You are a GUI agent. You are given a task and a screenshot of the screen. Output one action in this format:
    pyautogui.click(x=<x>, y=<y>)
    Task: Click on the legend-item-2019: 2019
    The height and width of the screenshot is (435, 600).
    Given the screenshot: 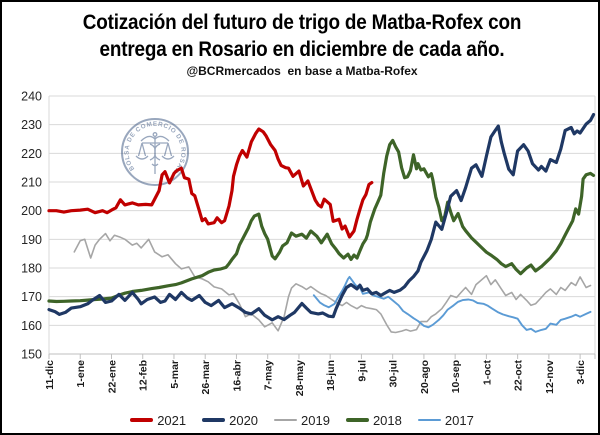 What is the action you would take?
    pyautogui.click(x=302, y=420)
    